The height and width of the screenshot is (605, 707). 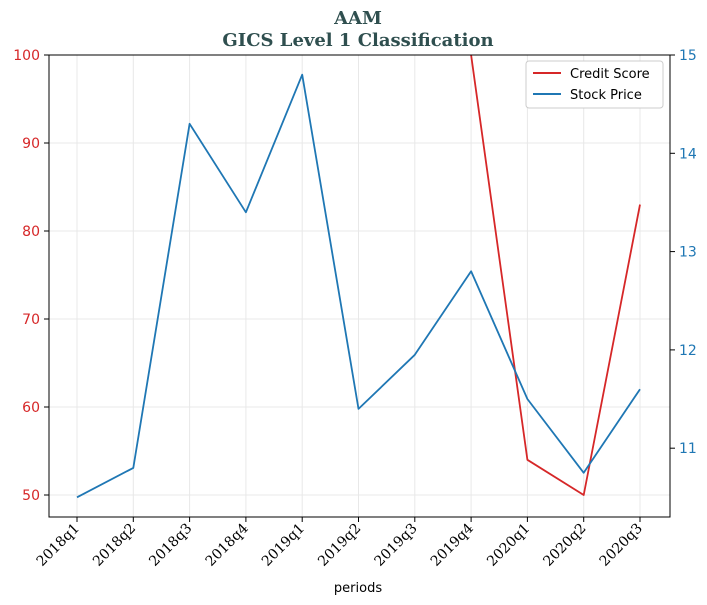 I want to click on chart-title: AAM, so click(x=357, y=18).